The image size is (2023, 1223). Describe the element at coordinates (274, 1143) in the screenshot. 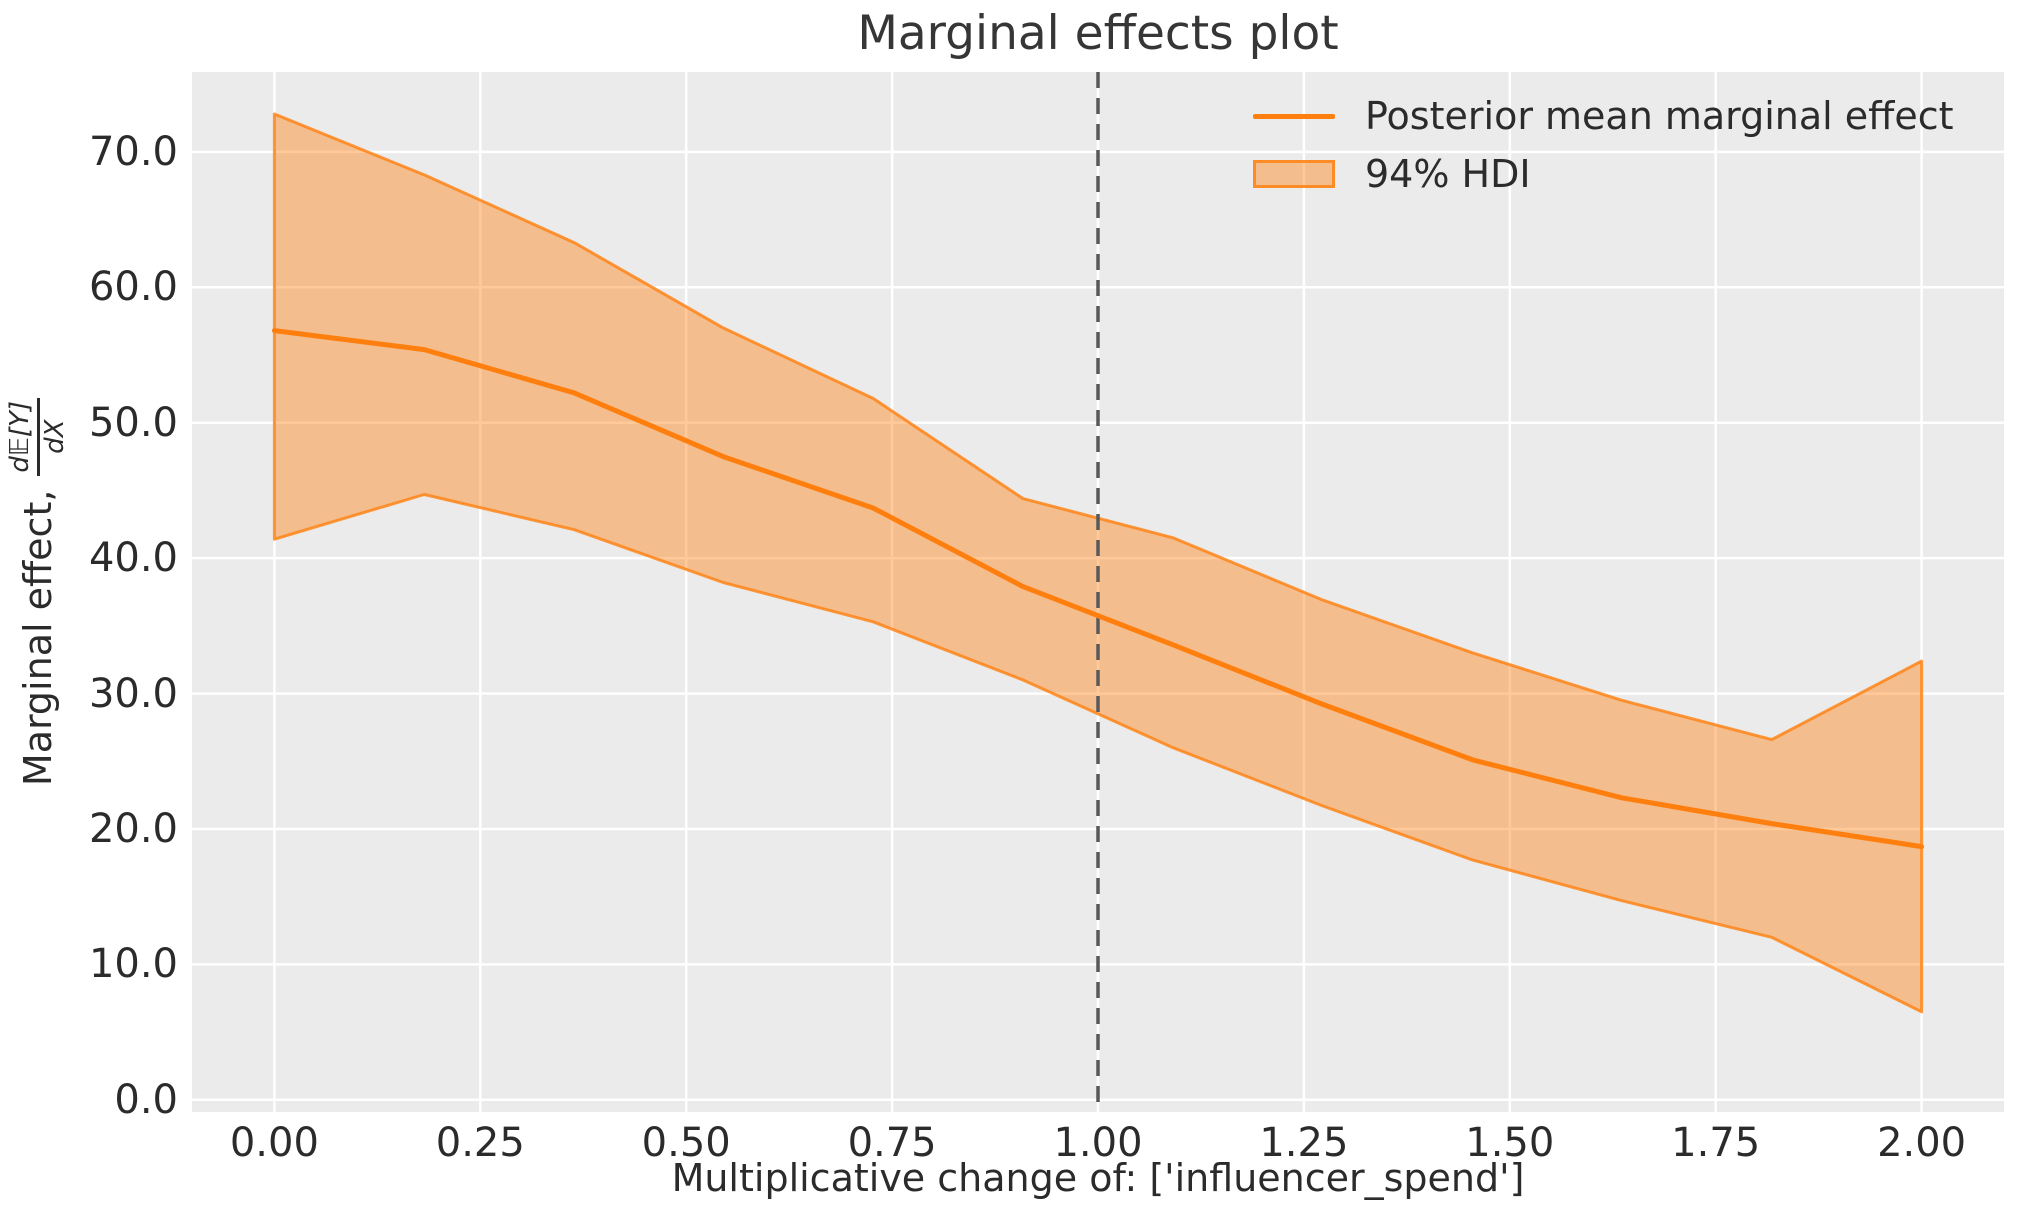

I see `x-tick-label: 0.00` at that location.